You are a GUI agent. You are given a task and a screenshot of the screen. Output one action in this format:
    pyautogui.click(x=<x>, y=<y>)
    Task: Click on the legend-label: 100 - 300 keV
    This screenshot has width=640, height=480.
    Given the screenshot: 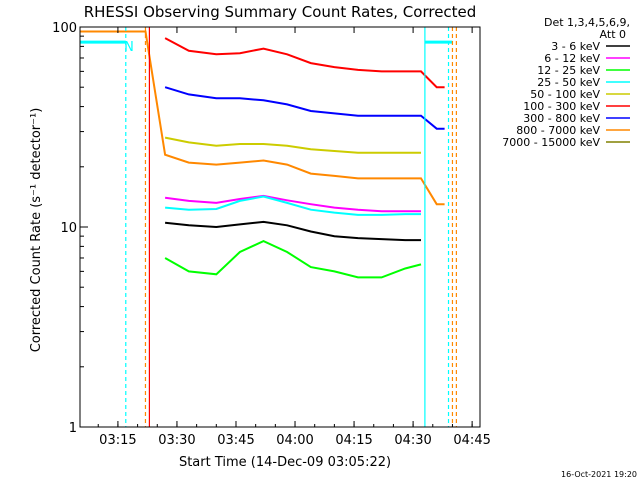 What is the action you would take?
    pyautogui.click(x=561, y=106)
    